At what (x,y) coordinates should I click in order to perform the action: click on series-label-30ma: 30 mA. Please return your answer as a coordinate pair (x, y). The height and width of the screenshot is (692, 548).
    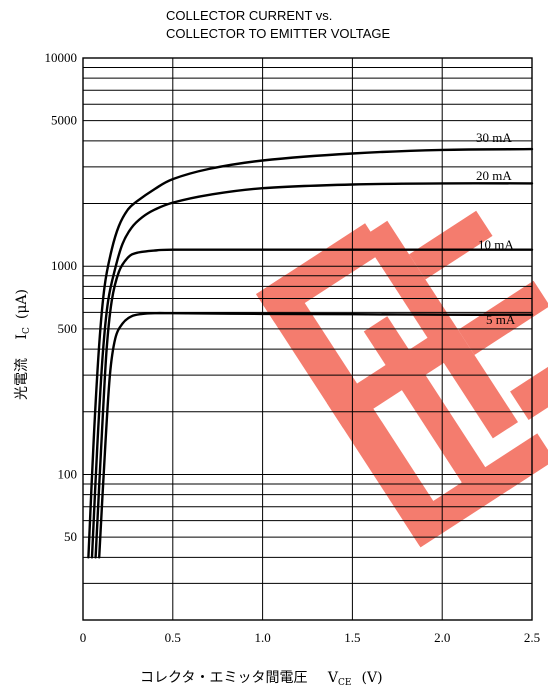
    Looking at the image, I should click on (494, 137).